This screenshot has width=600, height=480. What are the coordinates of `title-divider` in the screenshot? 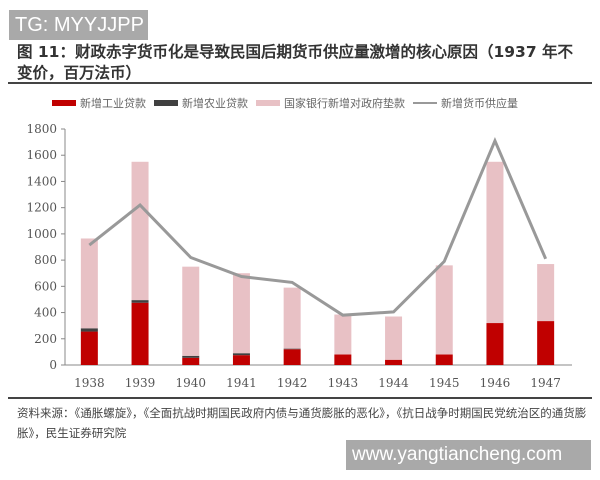 It's located at (300, 83).